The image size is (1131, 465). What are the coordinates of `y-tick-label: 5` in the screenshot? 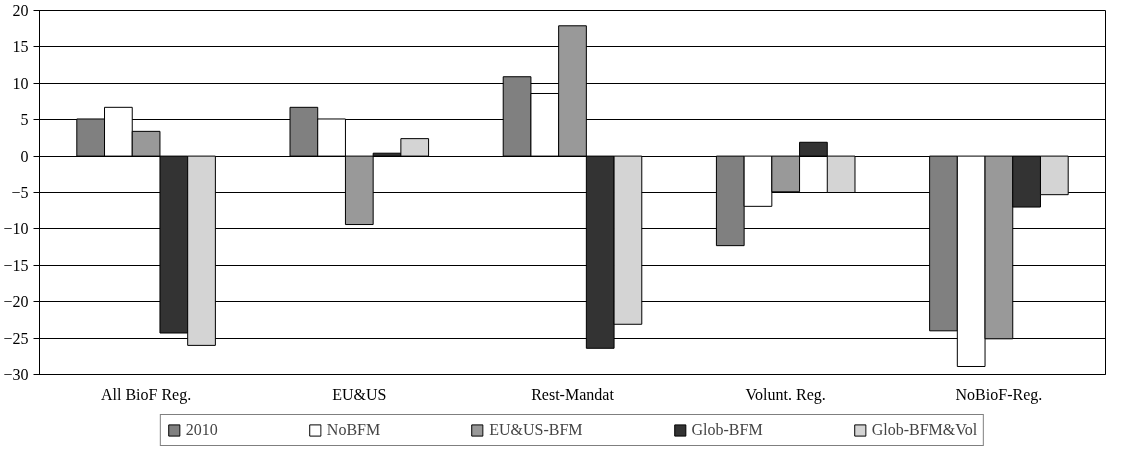 It's located at (24, 120).